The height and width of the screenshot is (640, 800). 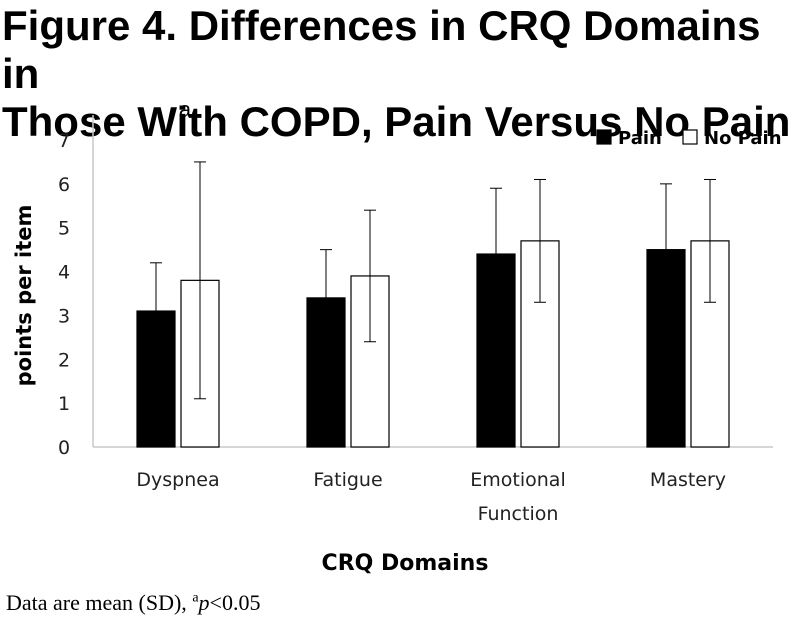 What do you see at coordinates (518, 514) in the screenshot?
I see `x-tick-label: Function` at bounding box center [518, 514].